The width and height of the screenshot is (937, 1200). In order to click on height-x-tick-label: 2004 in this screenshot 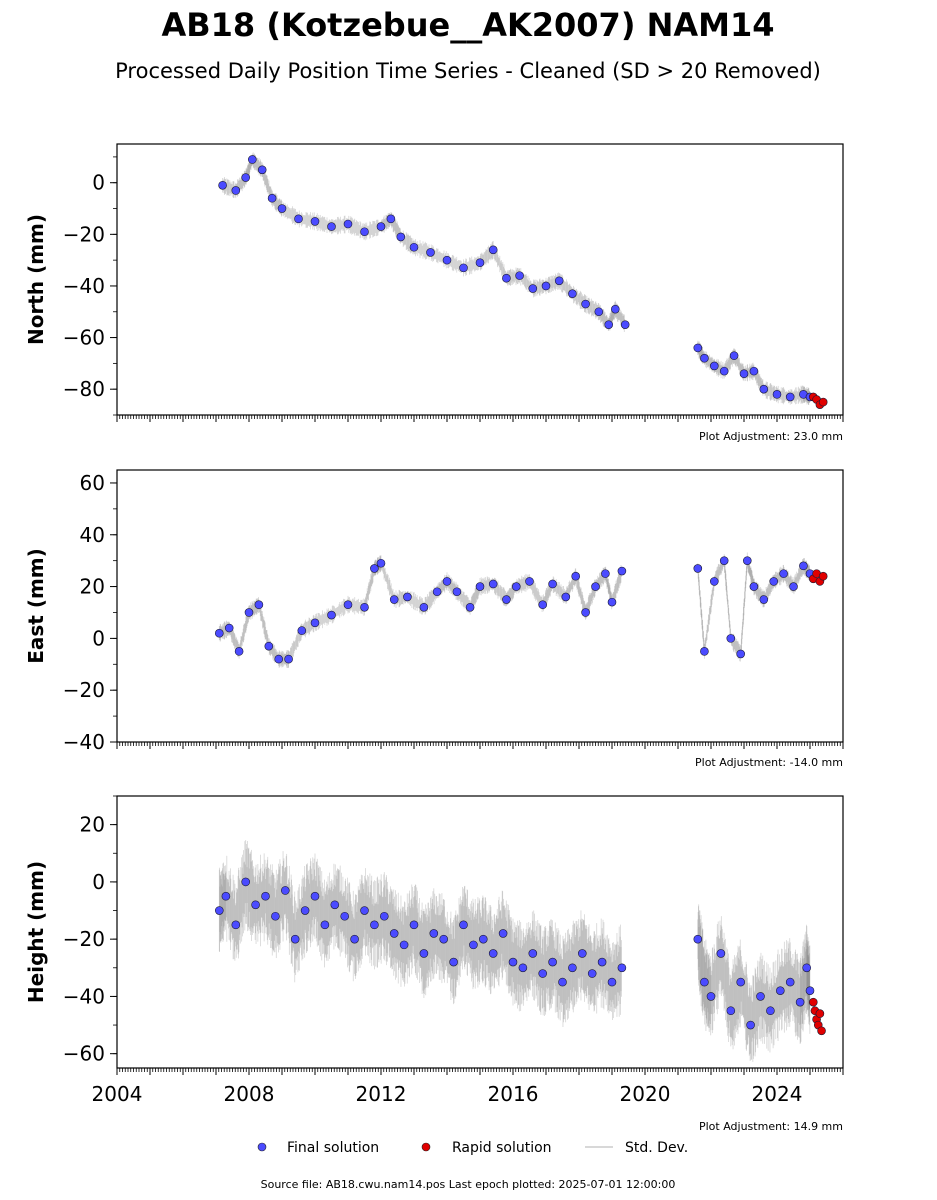, I will do `click(117, 1094)`.